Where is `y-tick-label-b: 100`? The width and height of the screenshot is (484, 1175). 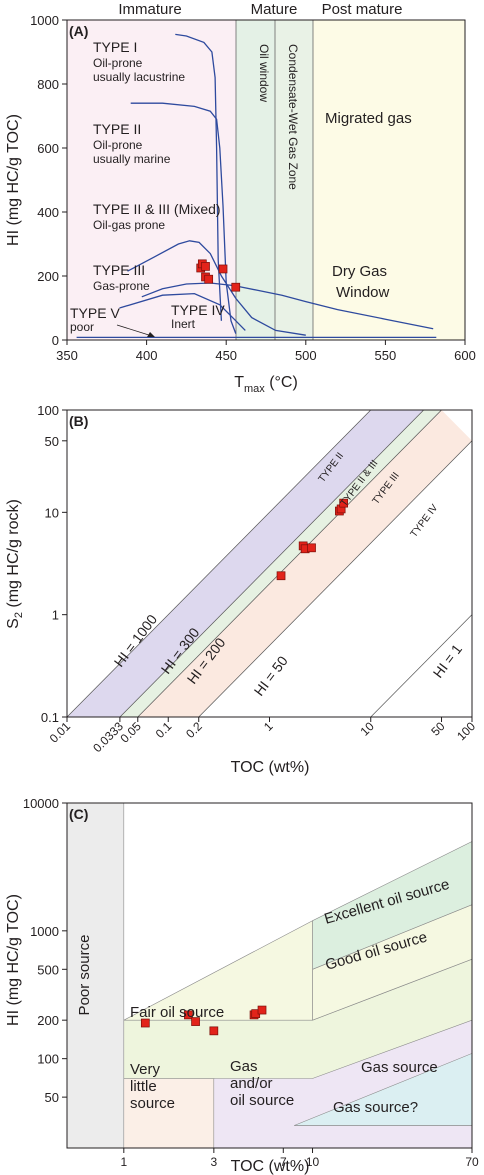
y-tick-label-b: 100 is located at coordinates (48, 410).